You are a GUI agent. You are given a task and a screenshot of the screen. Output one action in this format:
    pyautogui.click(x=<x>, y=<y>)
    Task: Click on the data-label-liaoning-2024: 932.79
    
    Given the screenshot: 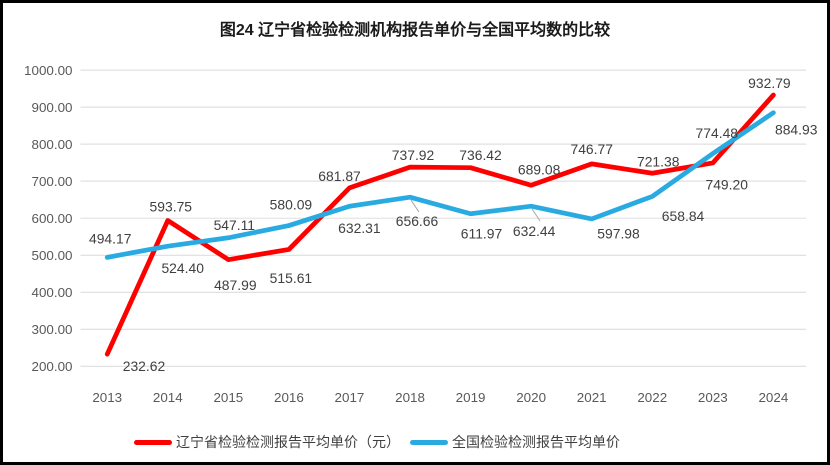 What is the action you would take?
    pyautogui.click(x=769, y=83)
    